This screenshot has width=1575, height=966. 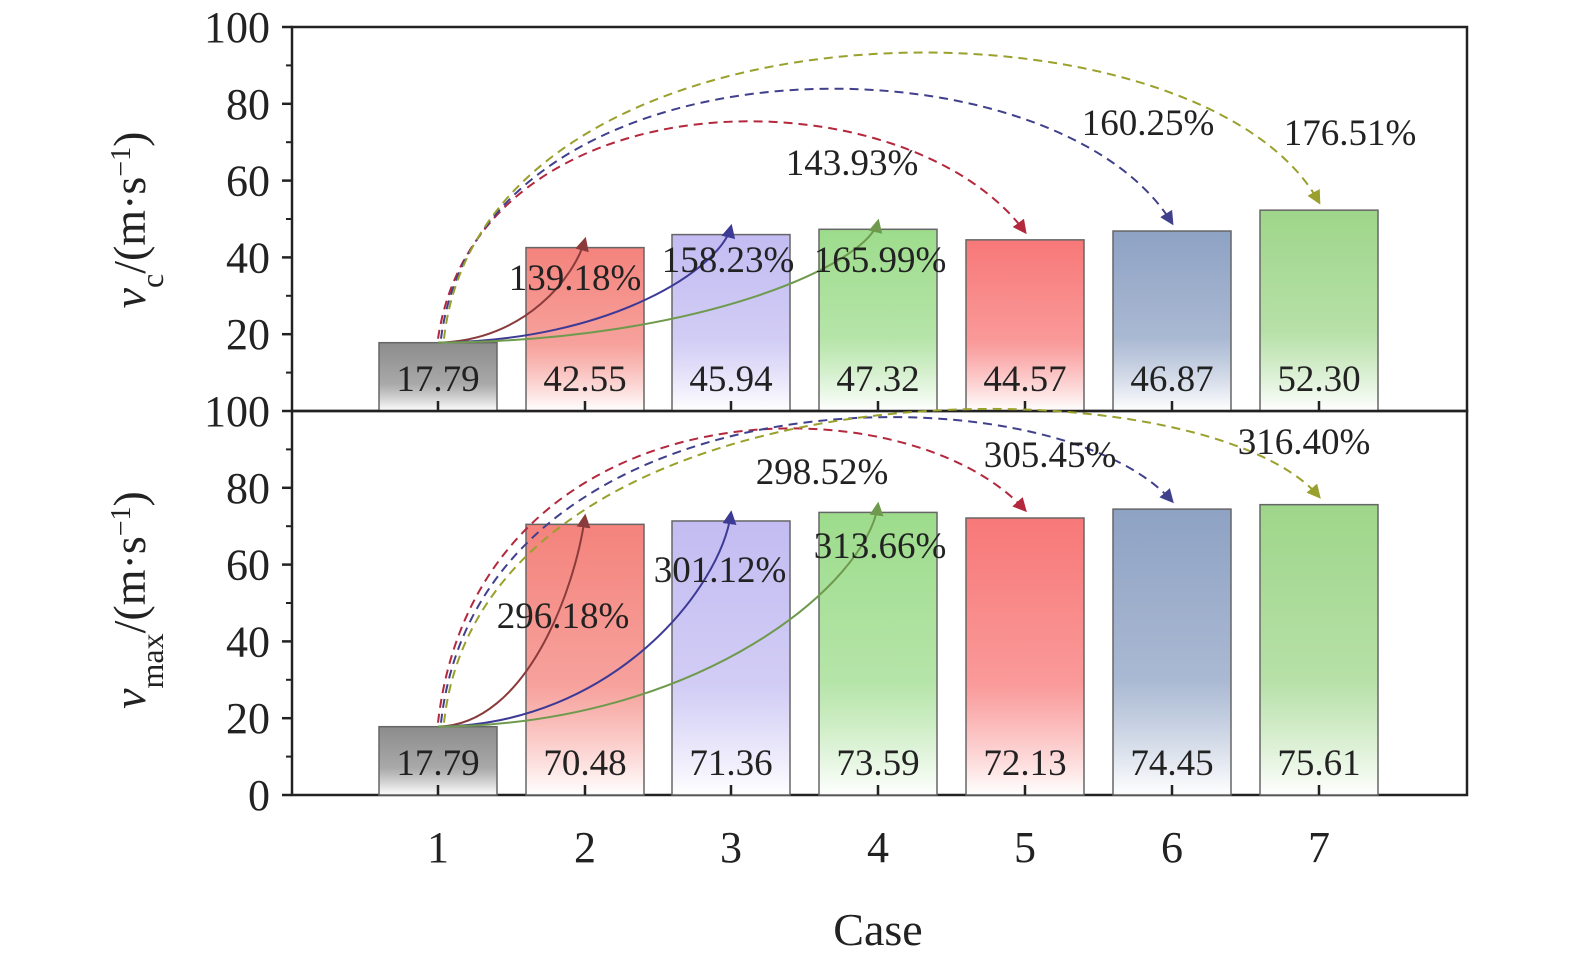 What do you see at coordinates (877, 763) in the screenshot?
I see `bottom-bar-value-label: 73.59` at bounding box center [877, 763].